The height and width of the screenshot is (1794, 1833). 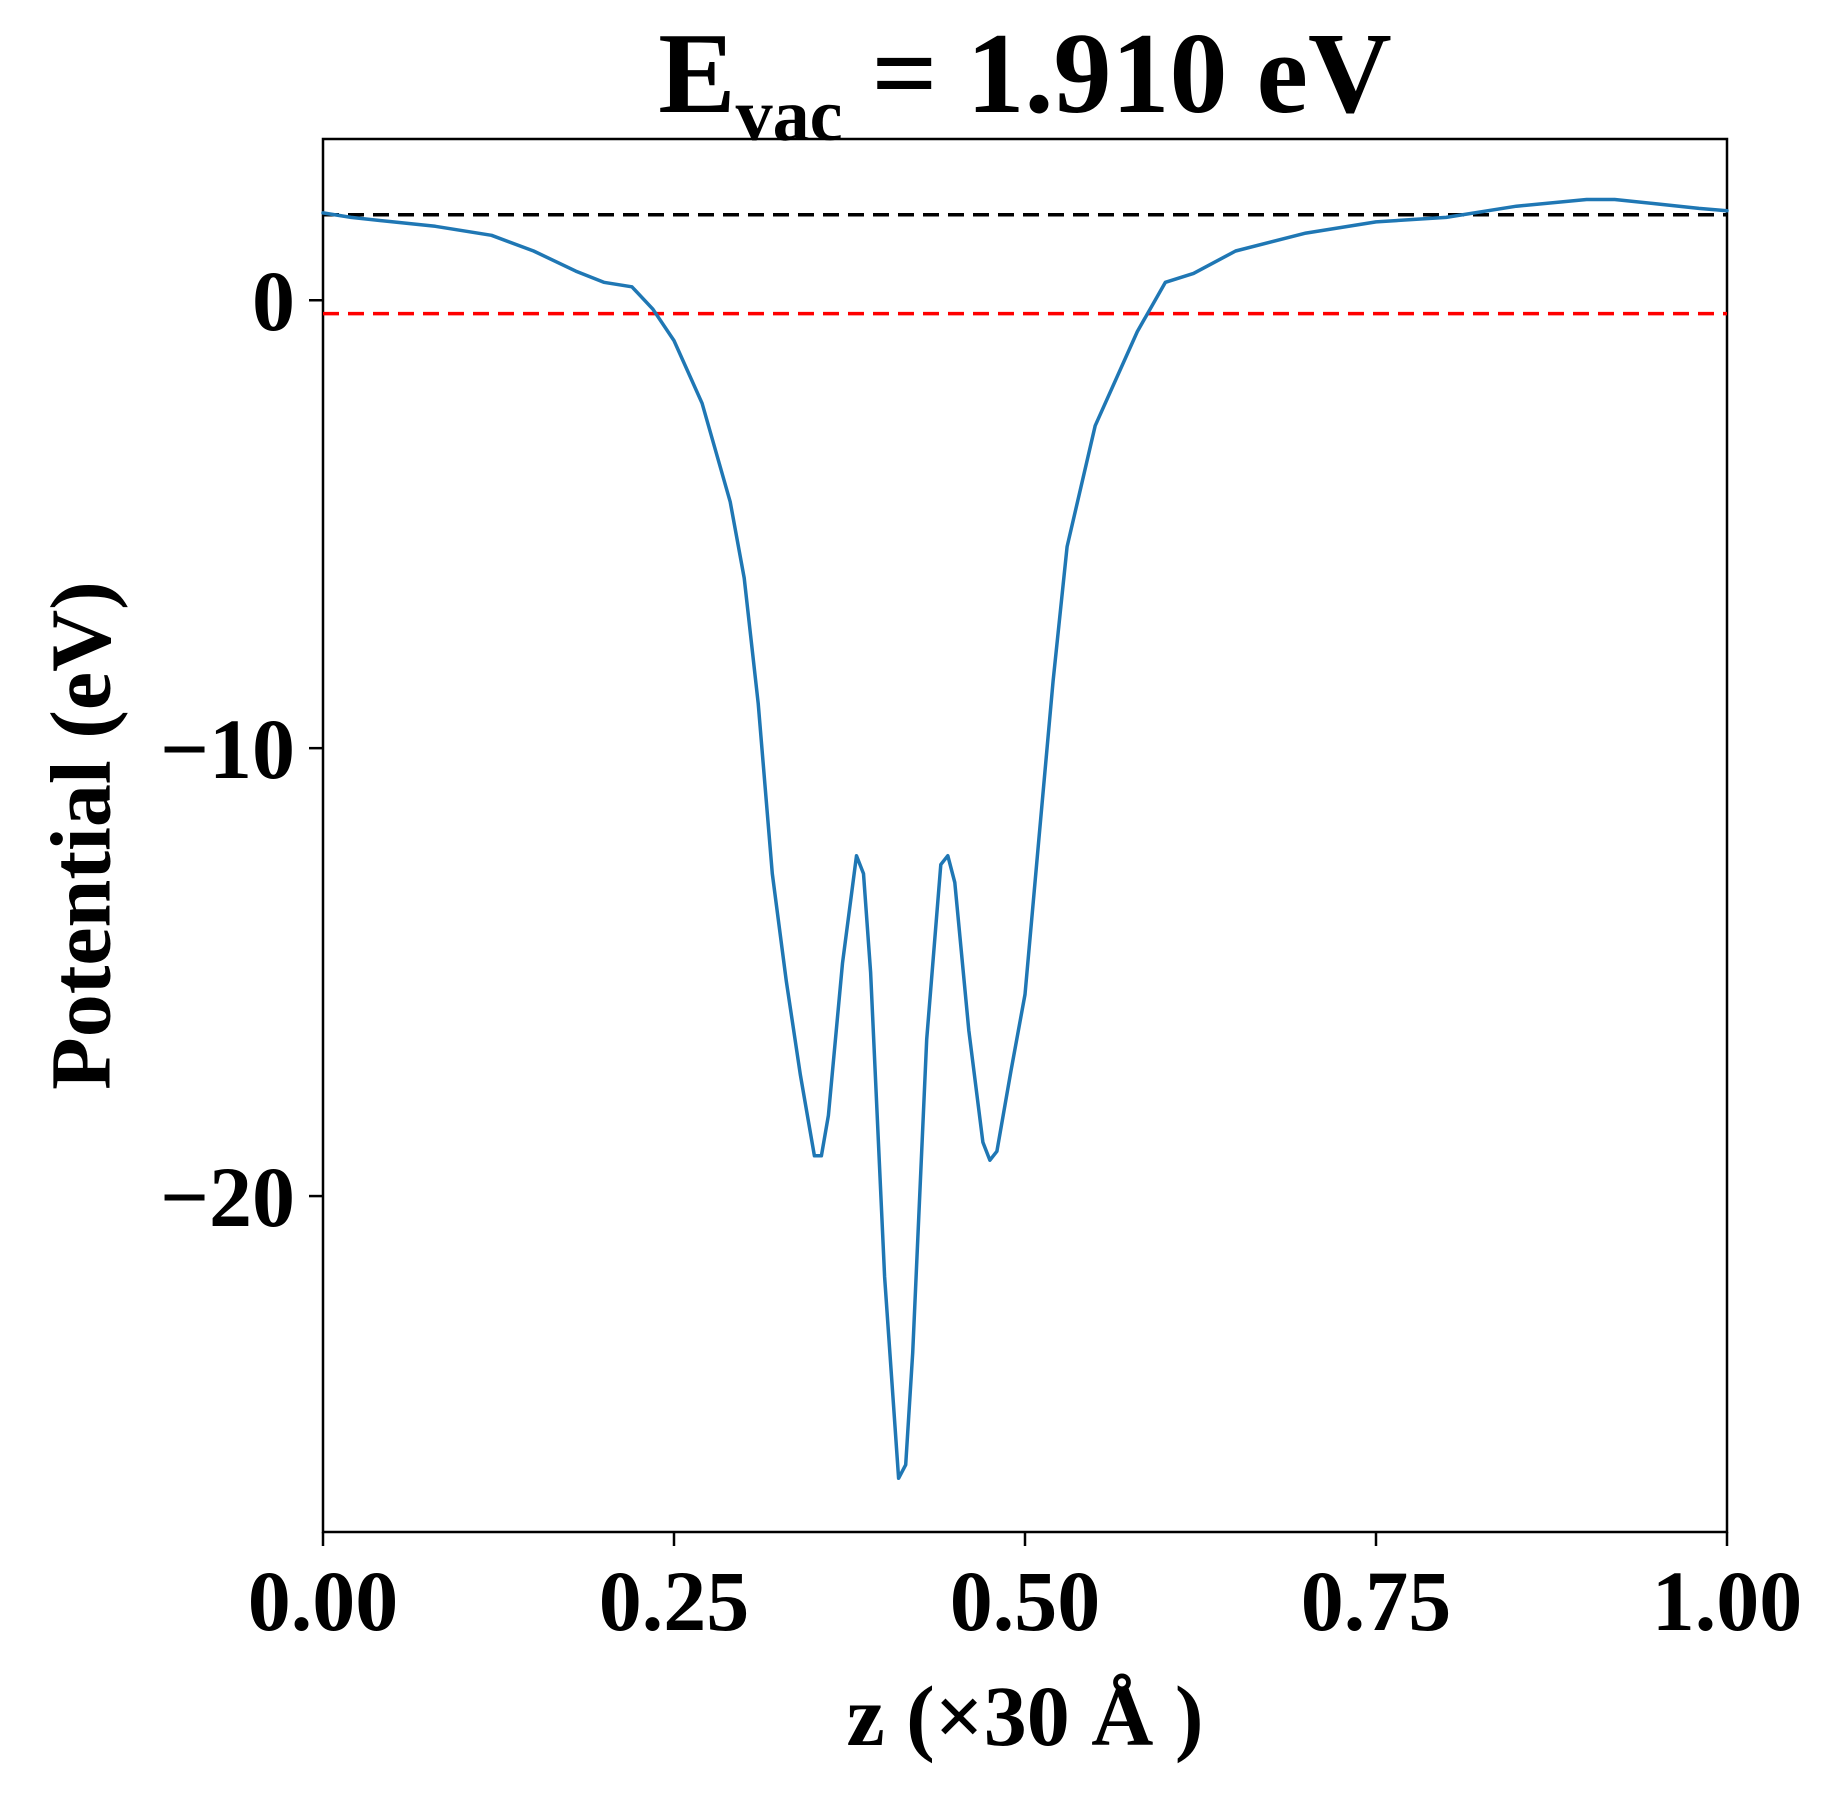 I want to click on x-tick-label: 0.75, so click(x=1376, y=1601).